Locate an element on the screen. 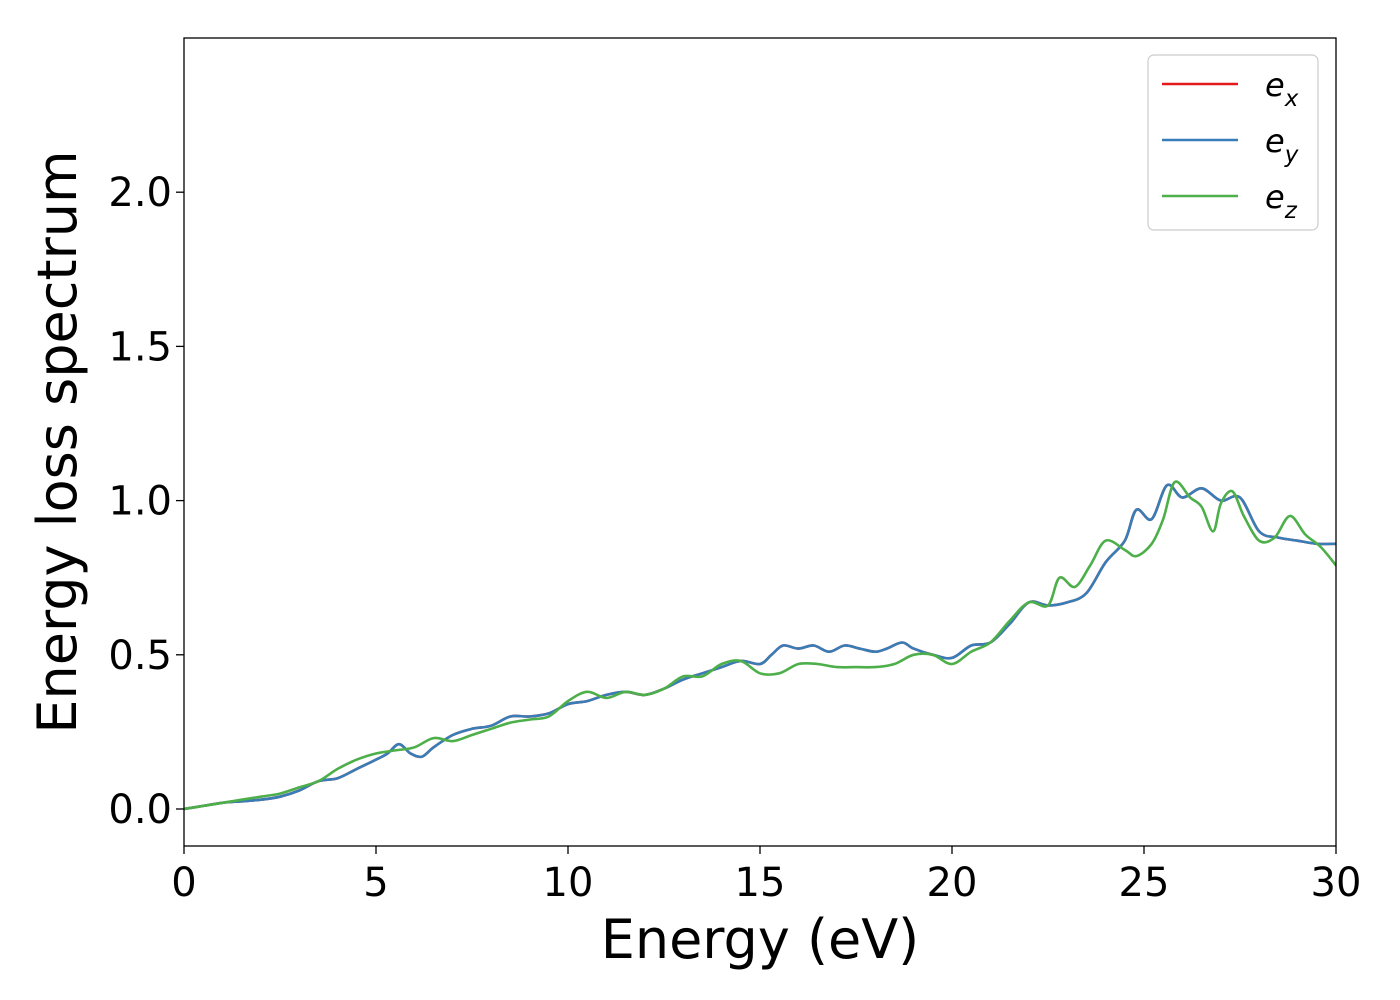 The height and width of the screenshot is (1000, 1400). legend-label-y: ey is located at coordinates (1282, 145).